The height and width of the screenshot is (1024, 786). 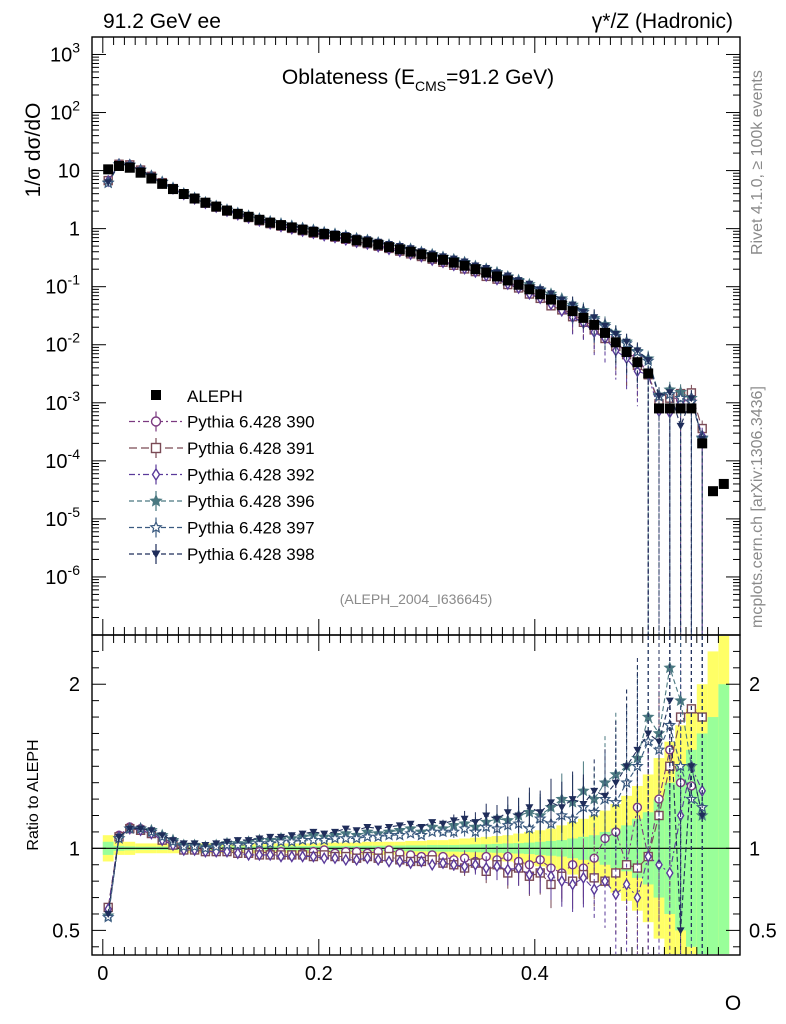 I want to click on y-tick-label: 10⁻², so click(x=62, y=343).